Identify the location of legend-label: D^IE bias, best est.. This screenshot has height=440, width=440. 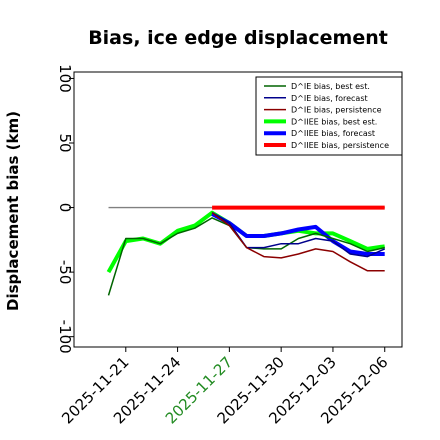
(330, 86).